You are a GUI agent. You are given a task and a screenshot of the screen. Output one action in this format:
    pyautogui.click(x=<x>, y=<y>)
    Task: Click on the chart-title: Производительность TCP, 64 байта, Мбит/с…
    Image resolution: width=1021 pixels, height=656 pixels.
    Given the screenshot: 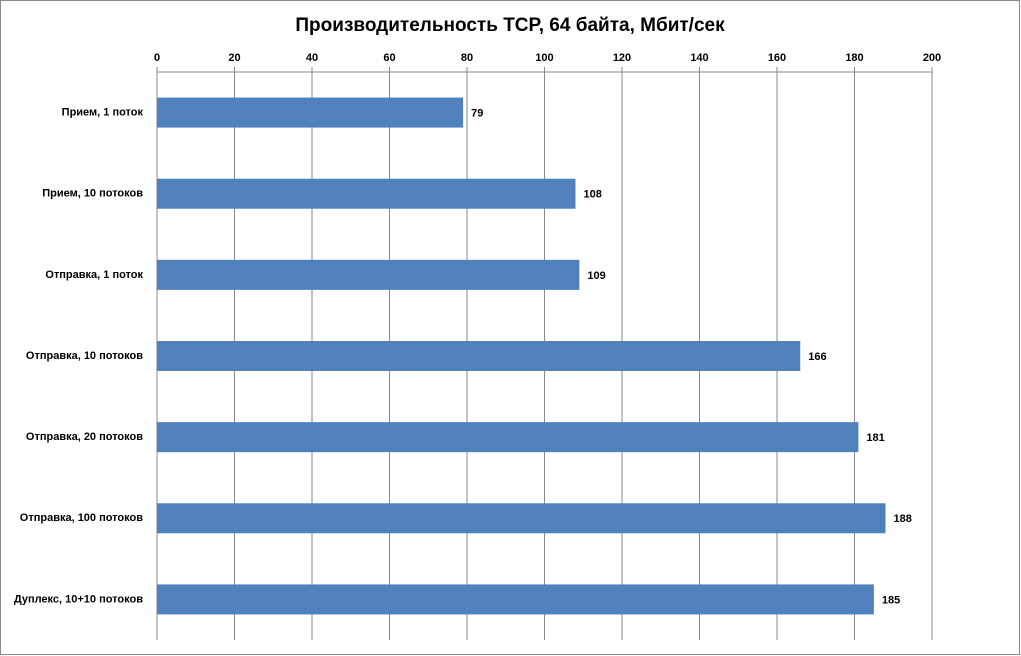 What is the action you would take?
    pyautogui.click(x=510, y=25)
    